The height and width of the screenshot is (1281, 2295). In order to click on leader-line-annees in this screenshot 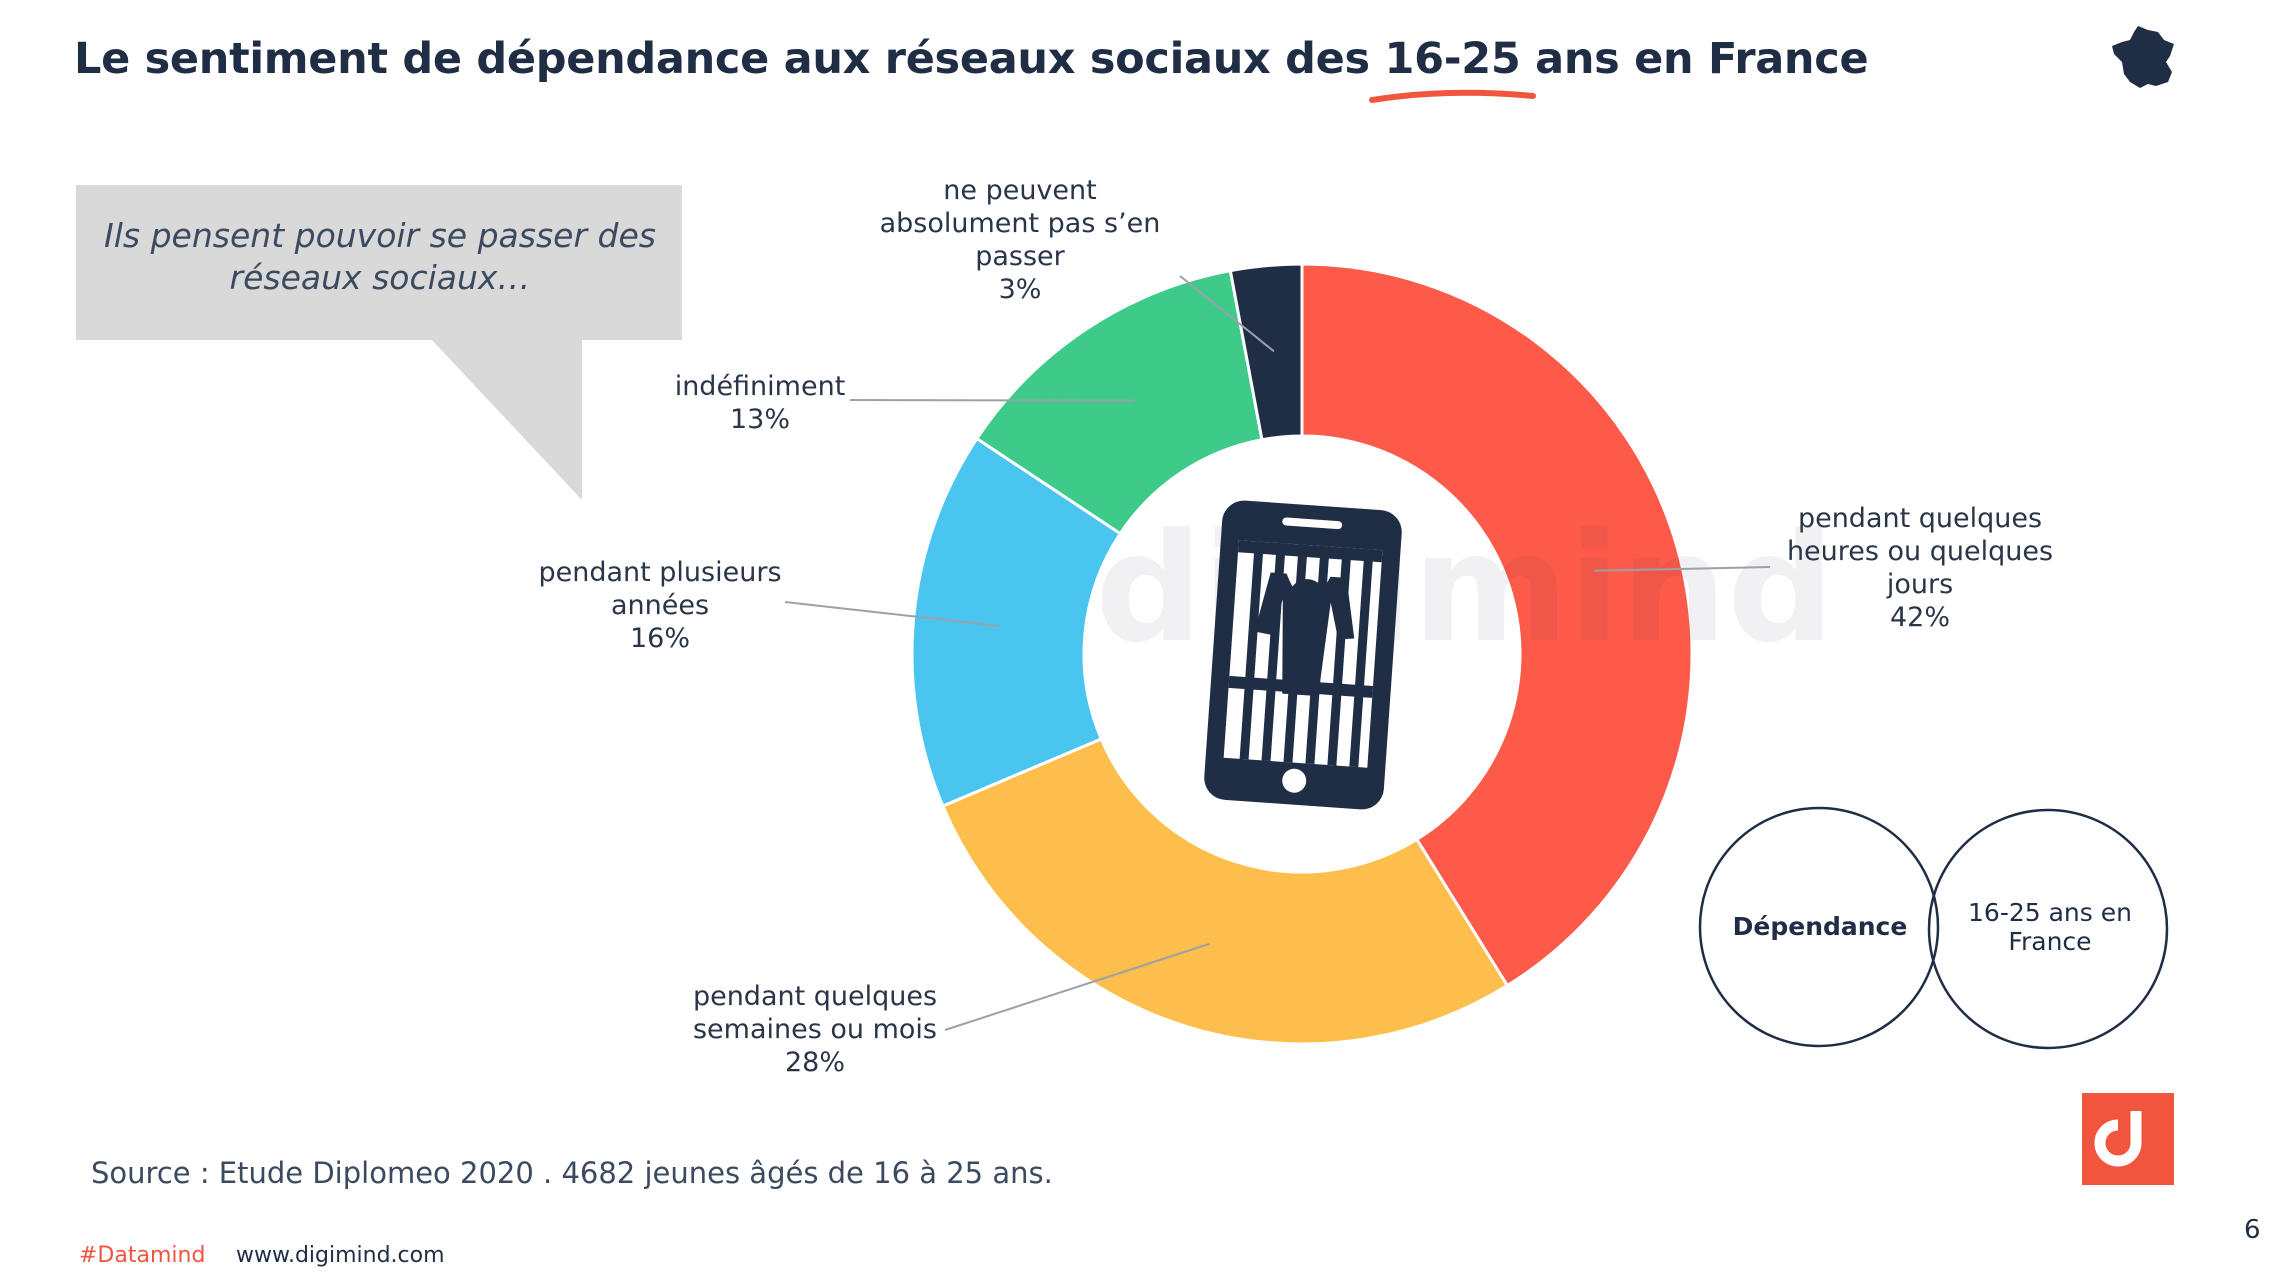, I will do `click(892, 614)`.